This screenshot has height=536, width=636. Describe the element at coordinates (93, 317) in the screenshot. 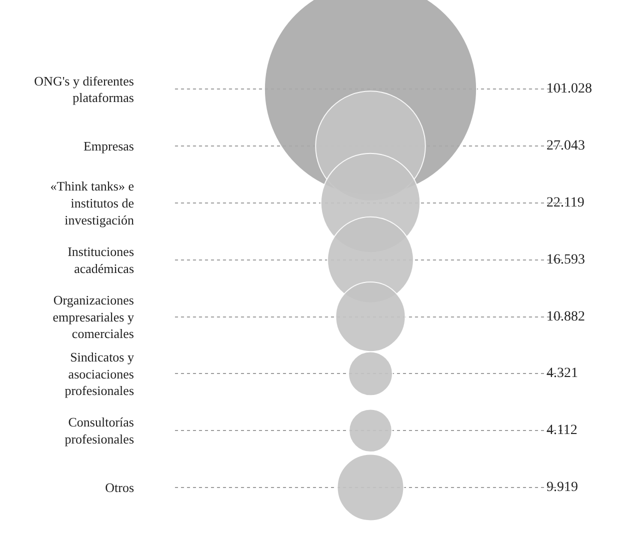

I see `category-label: Organizaciones empresariales y comerciales` at that location.